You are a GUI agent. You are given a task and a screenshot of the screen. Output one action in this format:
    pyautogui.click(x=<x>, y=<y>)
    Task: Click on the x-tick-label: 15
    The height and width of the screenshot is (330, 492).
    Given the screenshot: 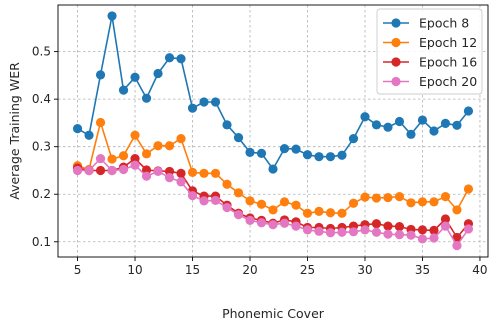 What is the action you would take?
    pyautogui.click(x=192, y=270)
    